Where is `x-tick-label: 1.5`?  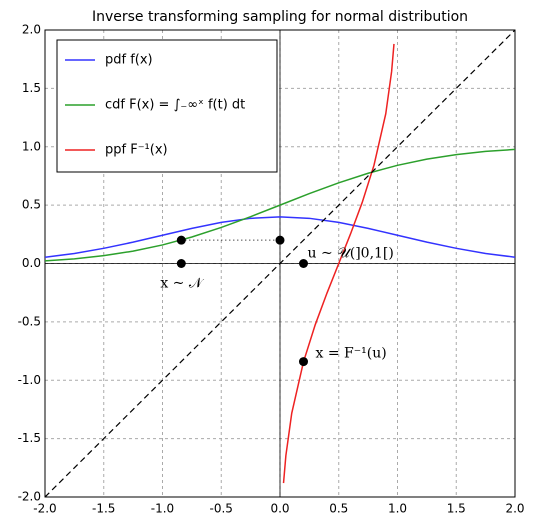 x-tick-label: 1.5 is located at coordinates (456, 509).